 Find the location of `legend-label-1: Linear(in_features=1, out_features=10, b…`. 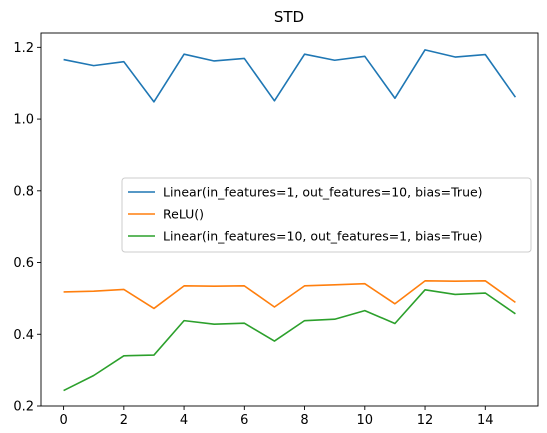

legend-label-1: Linear(in_features=1, out_features=10, b… is located at coordinates (323, 192).